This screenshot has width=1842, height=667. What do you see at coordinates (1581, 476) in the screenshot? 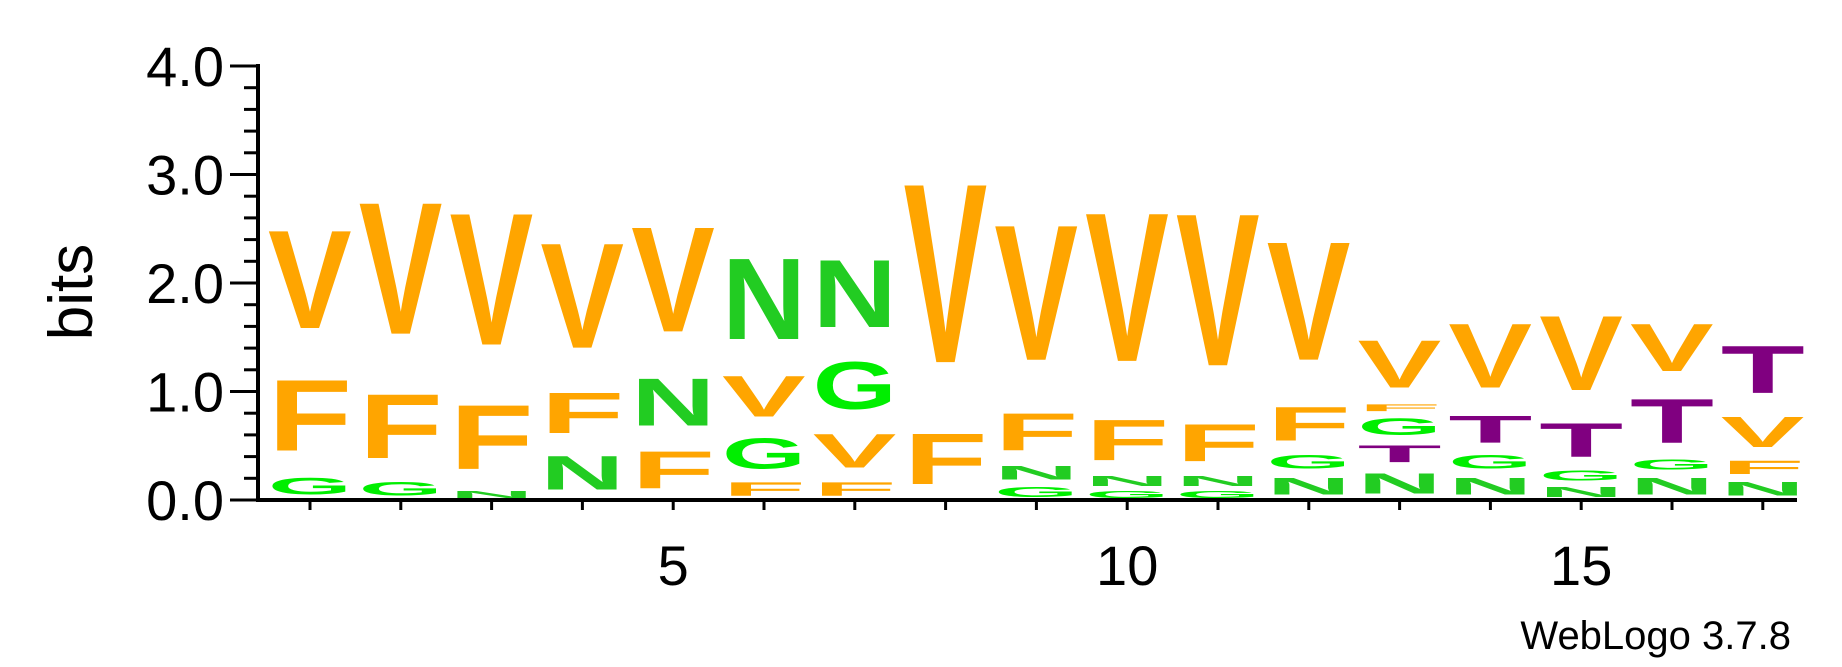
I see `logo-letter-G-pos-15: G` at bounding box center [1581, 476].